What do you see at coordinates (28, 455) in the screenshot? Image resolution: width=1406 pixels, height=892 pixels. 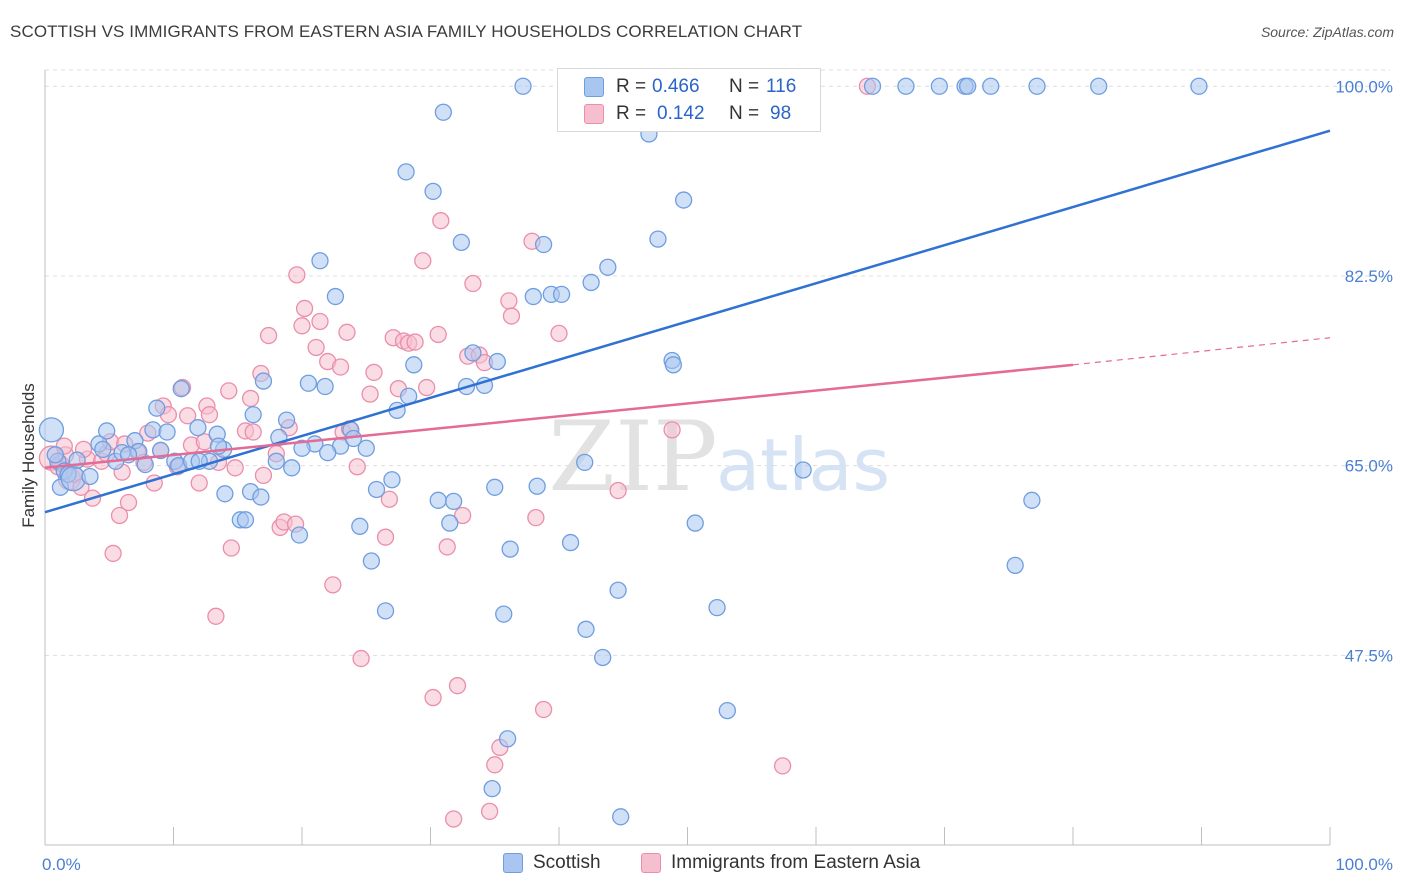 I see `y-axis-label: Family Households` at bounding box center [28, 455].